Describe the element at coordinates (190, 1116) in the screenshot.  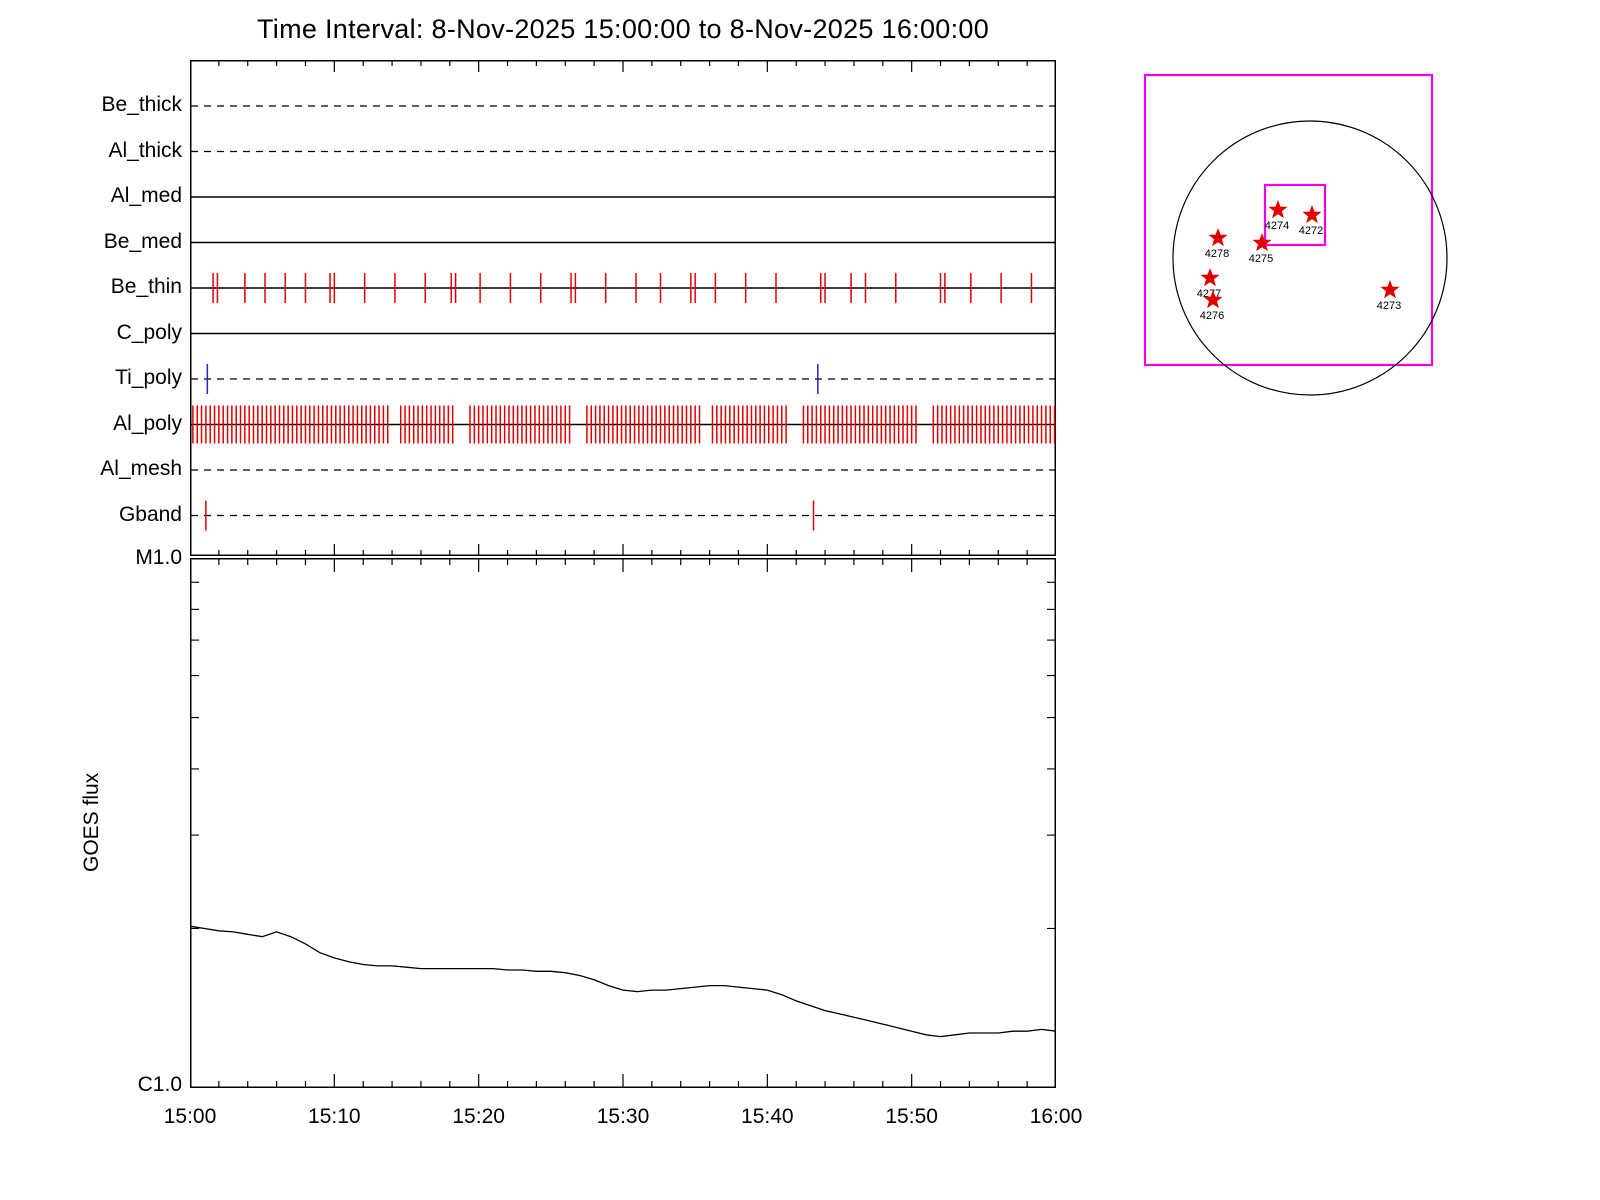
I see `time-tick-label: 15:00` at that location.